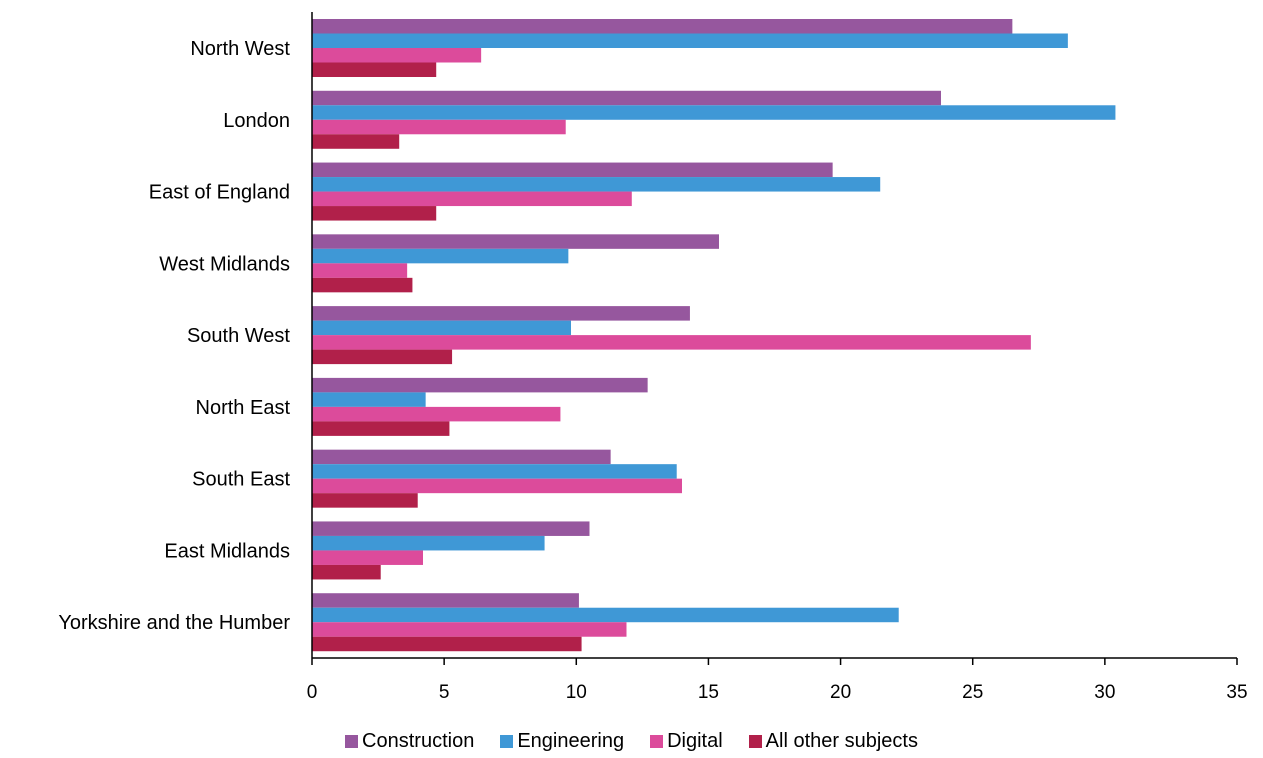  What do you see at coordinates (382, 357) in the screenshot?
I see `bar-all-other-subjects-south-west` at bounding box center [382, 357].